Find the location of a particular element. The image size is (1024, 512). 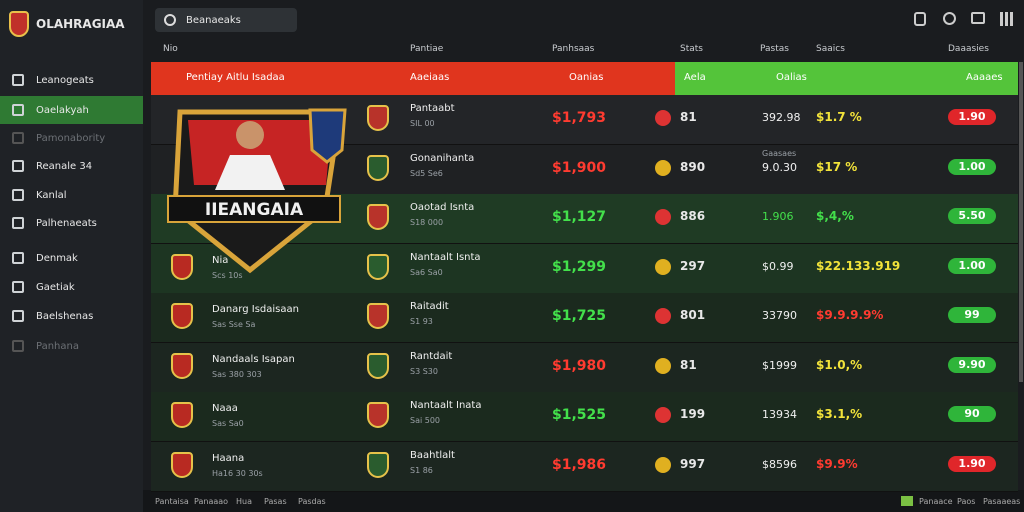

footer-link: Hua is located at coordinates (244, 501).